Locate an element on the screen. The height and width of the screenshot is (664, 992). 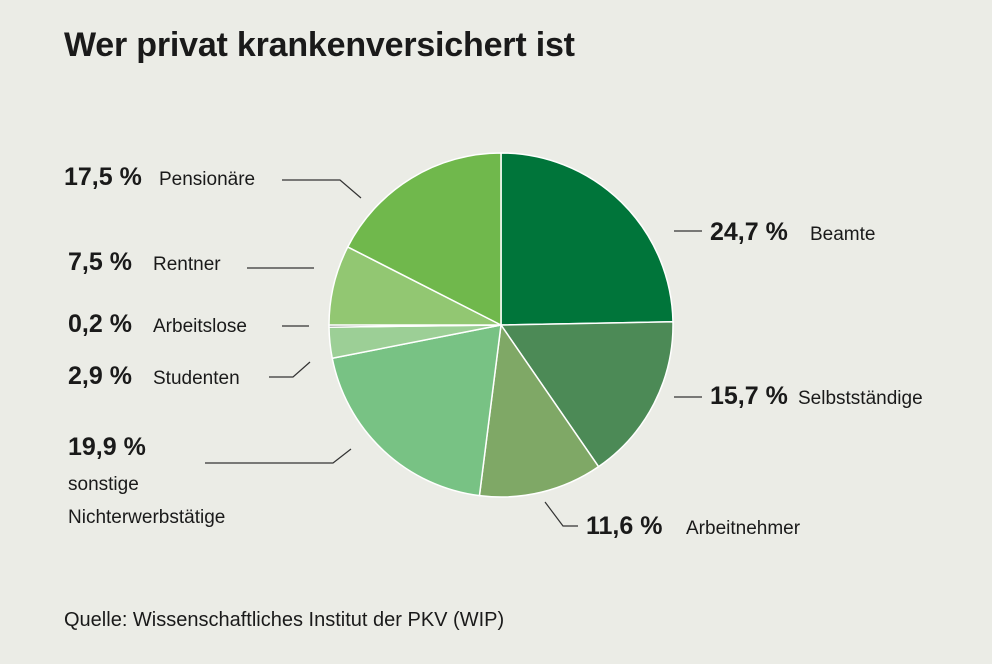
pie-slice-selbststaendige is located at coordinates (587, 394).